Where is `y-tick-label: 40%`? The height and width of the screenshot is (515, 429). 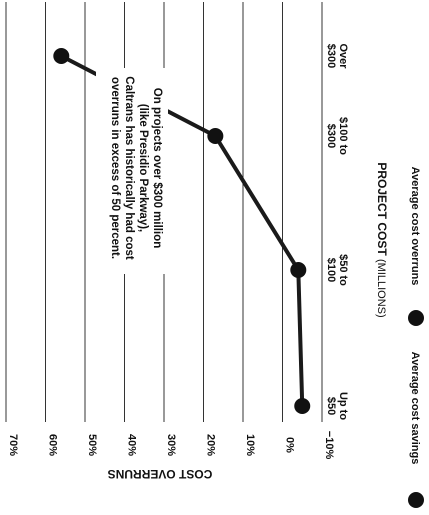
y-tick-label: 40% is located at coordinates (132, 445).